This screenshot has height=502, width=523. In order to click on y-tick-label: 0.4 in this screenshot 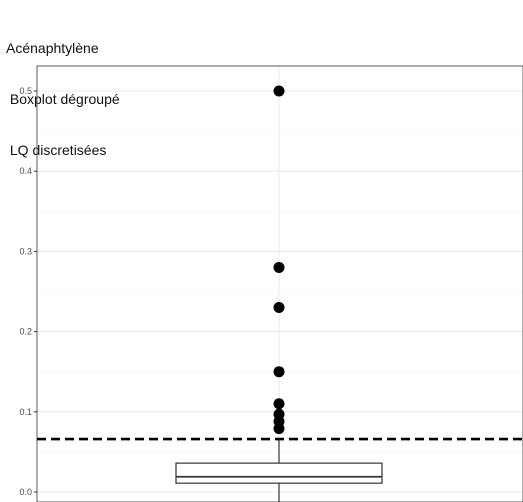, I will do `click(25, 171)`.